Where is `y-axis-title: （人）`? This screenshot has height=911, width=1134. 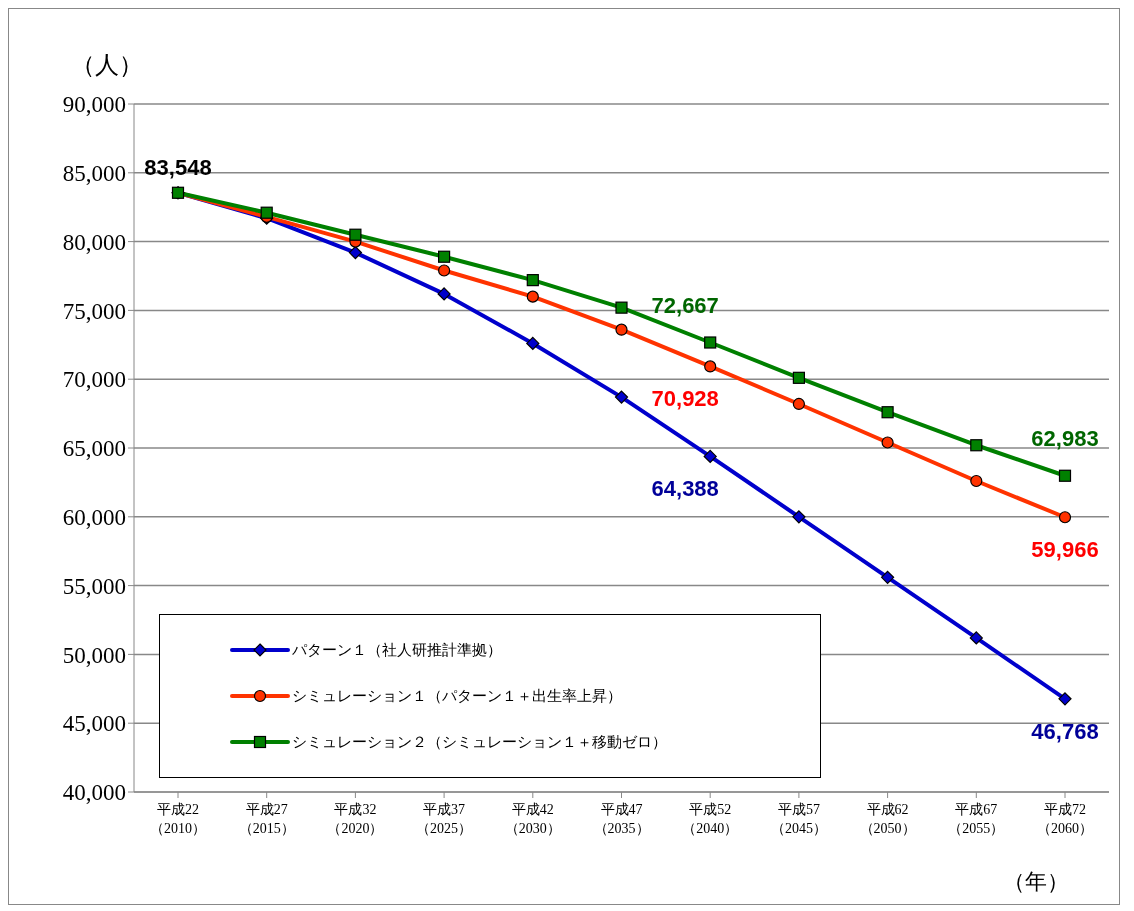
y-axis-title: （人） is located at coordinates (107, 65).